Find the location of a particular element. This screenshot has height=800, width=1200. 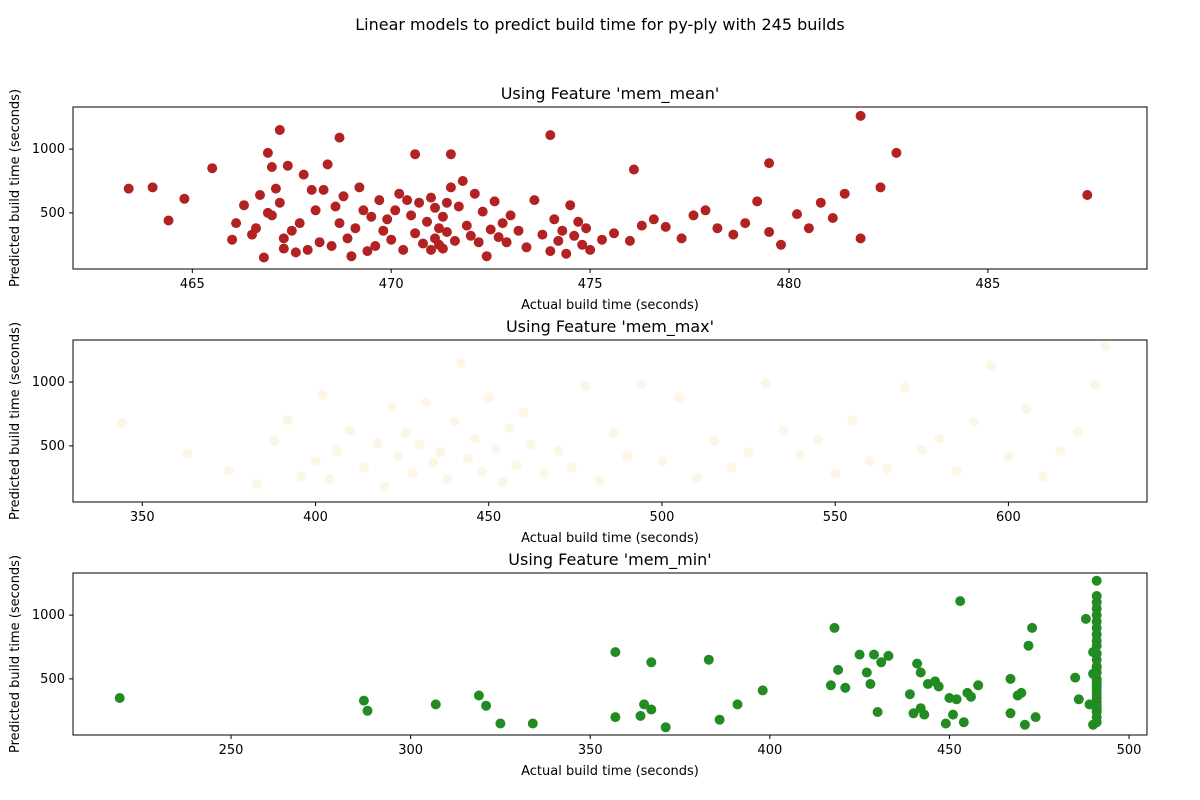

x-tick-label: 350 is located at coordinates (590, 750).